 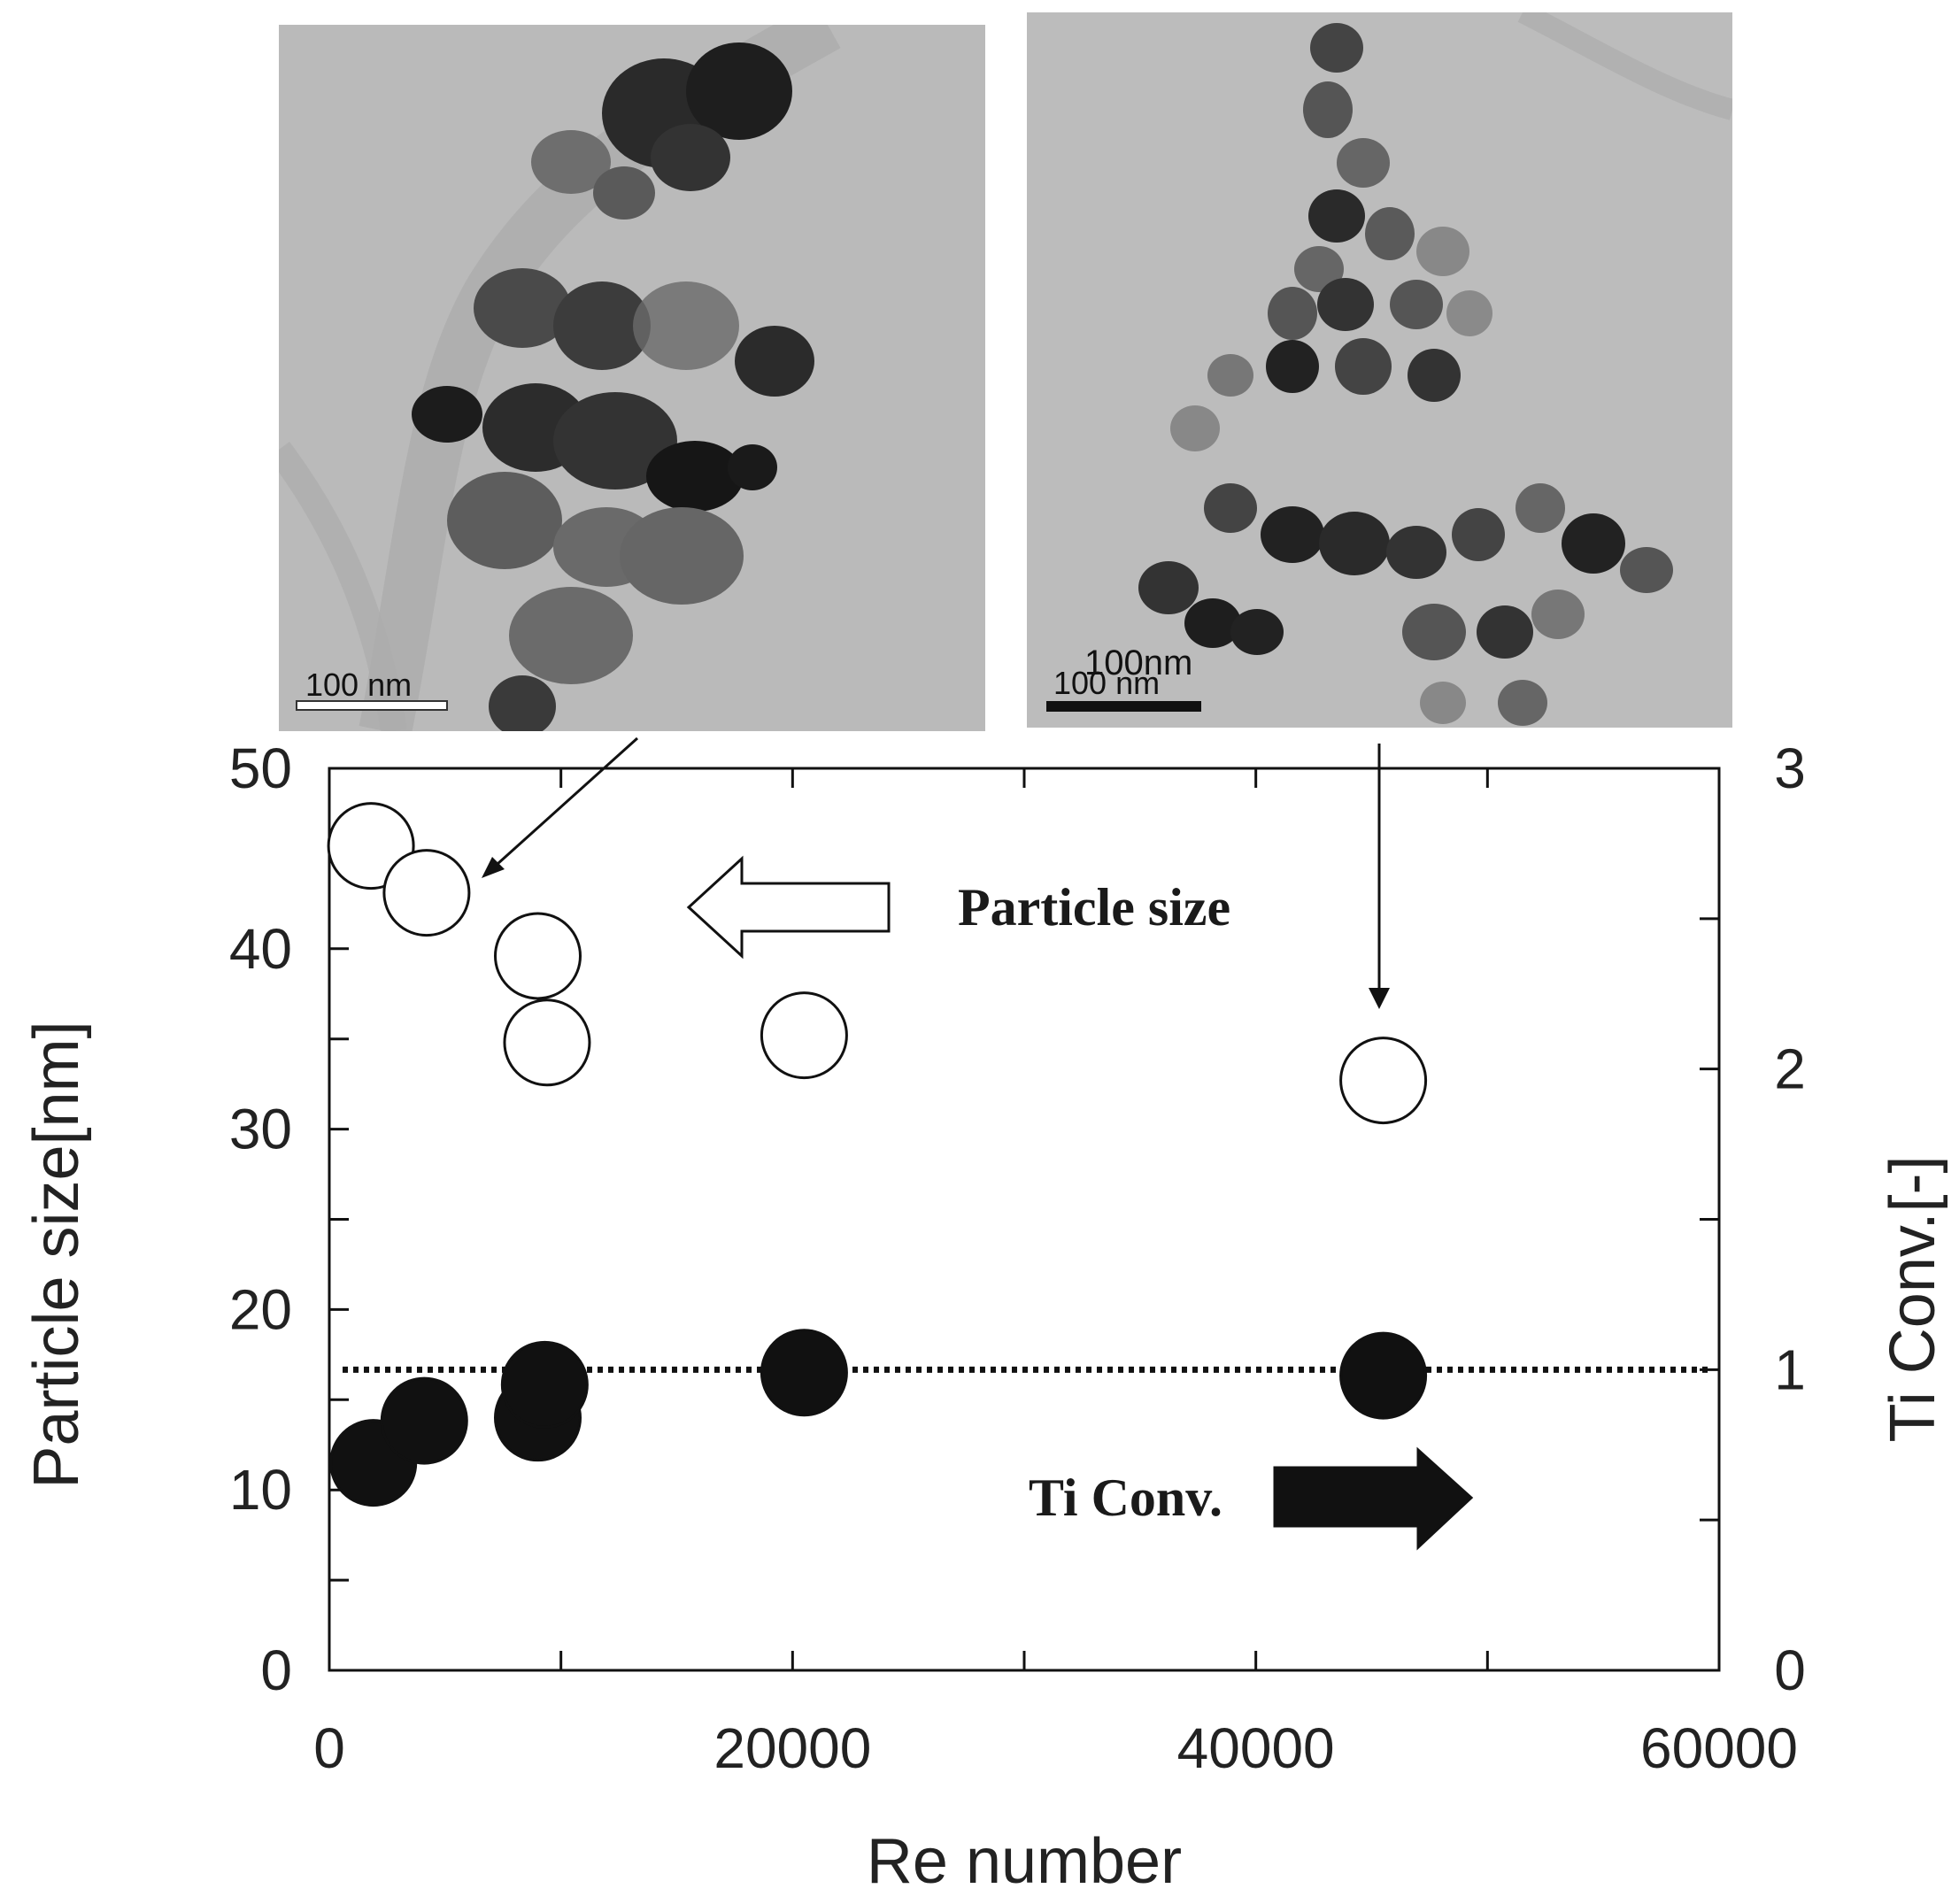 What do you see at coordinates (1094, 907) in the screenshot?
I see `particle-size-annotation: Particle size` at bounding box center [1094, 907].